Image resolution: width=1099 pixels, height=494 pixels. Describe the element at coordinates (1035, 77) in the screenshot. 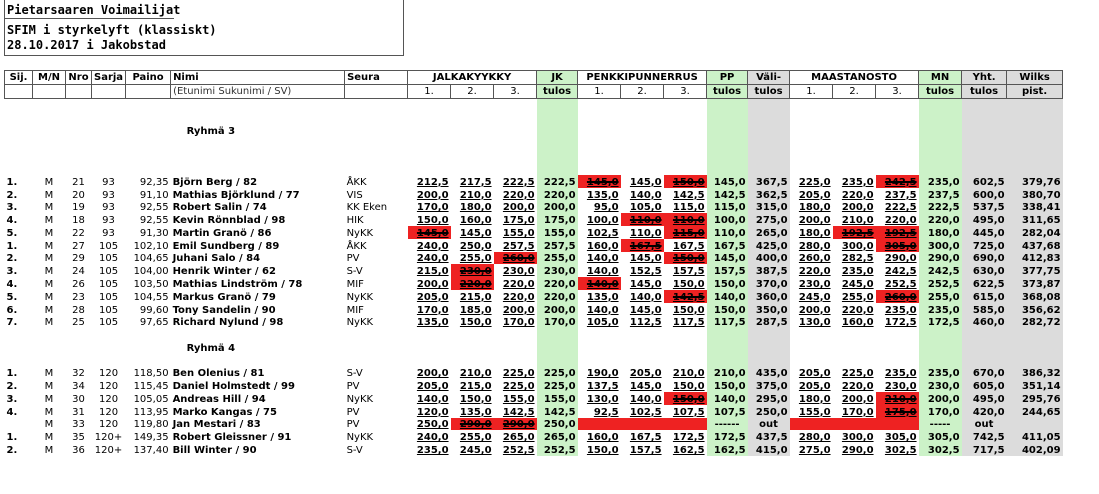

I see `col-wilks: Wilks` at that location.